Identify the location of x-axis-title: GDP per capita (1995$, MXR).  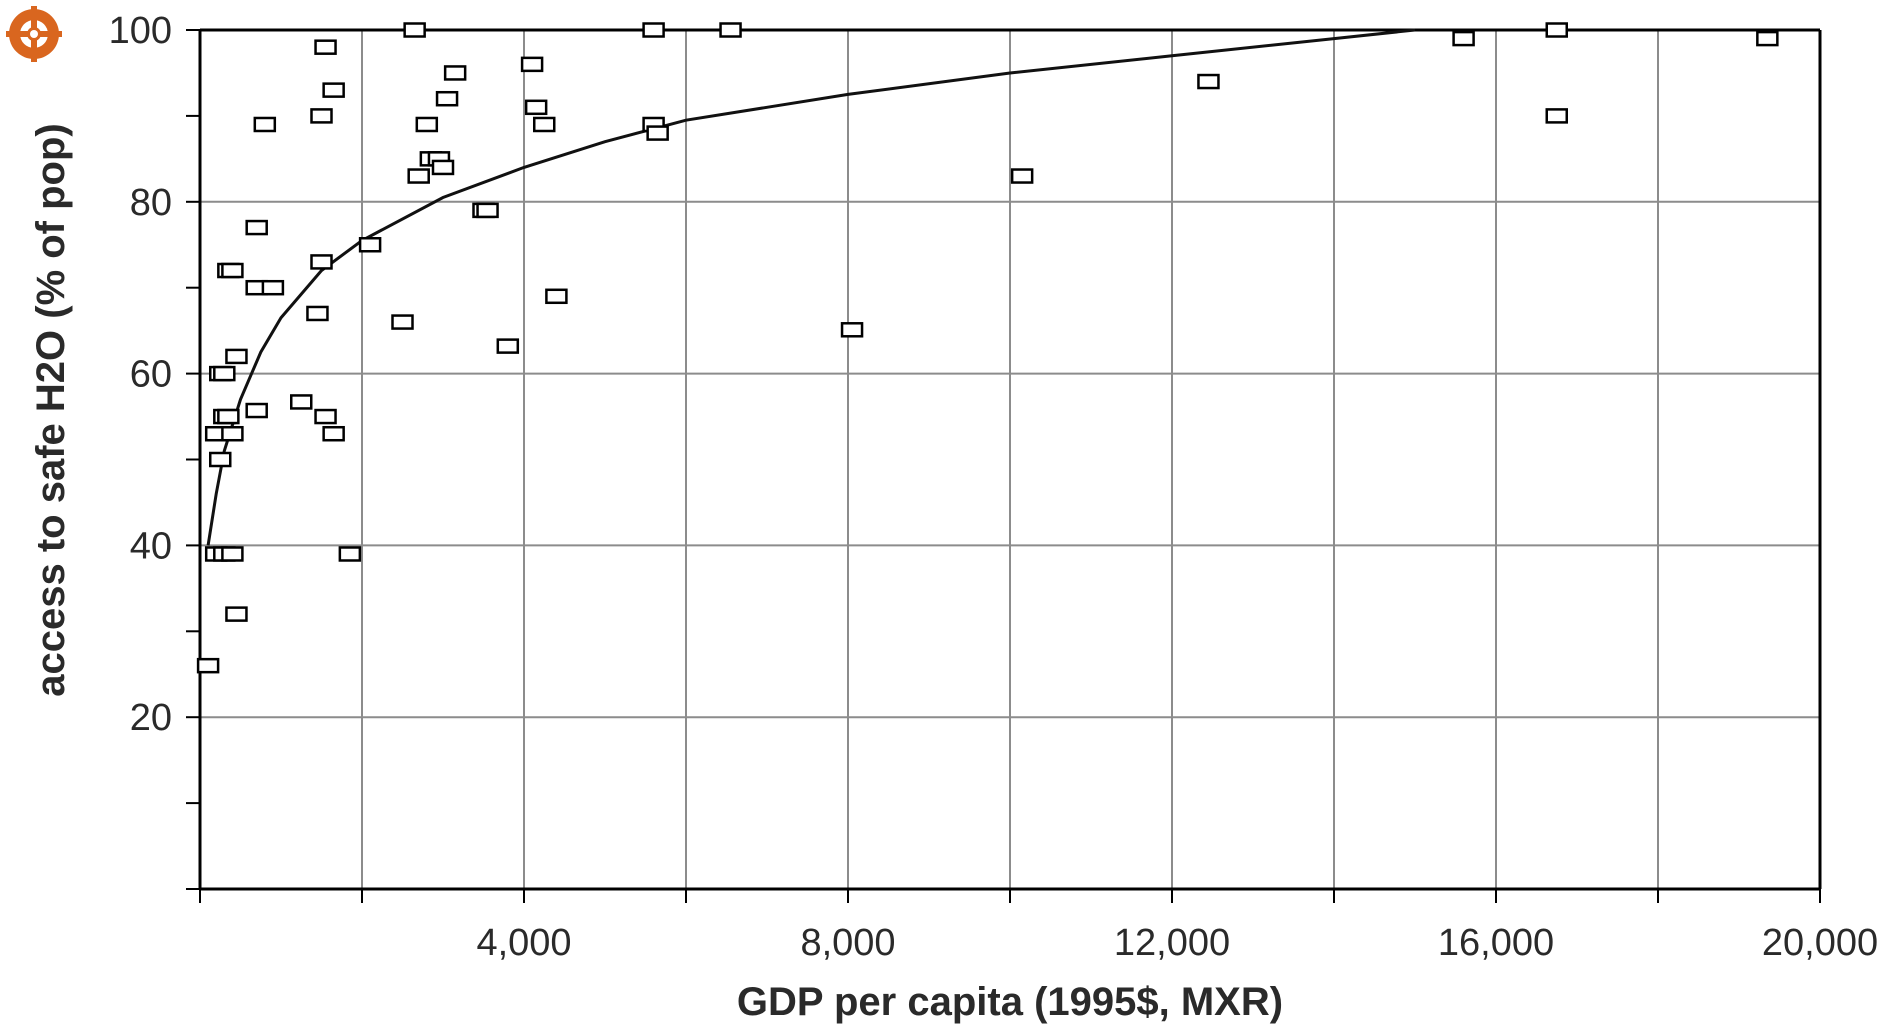
(1010, 1002).